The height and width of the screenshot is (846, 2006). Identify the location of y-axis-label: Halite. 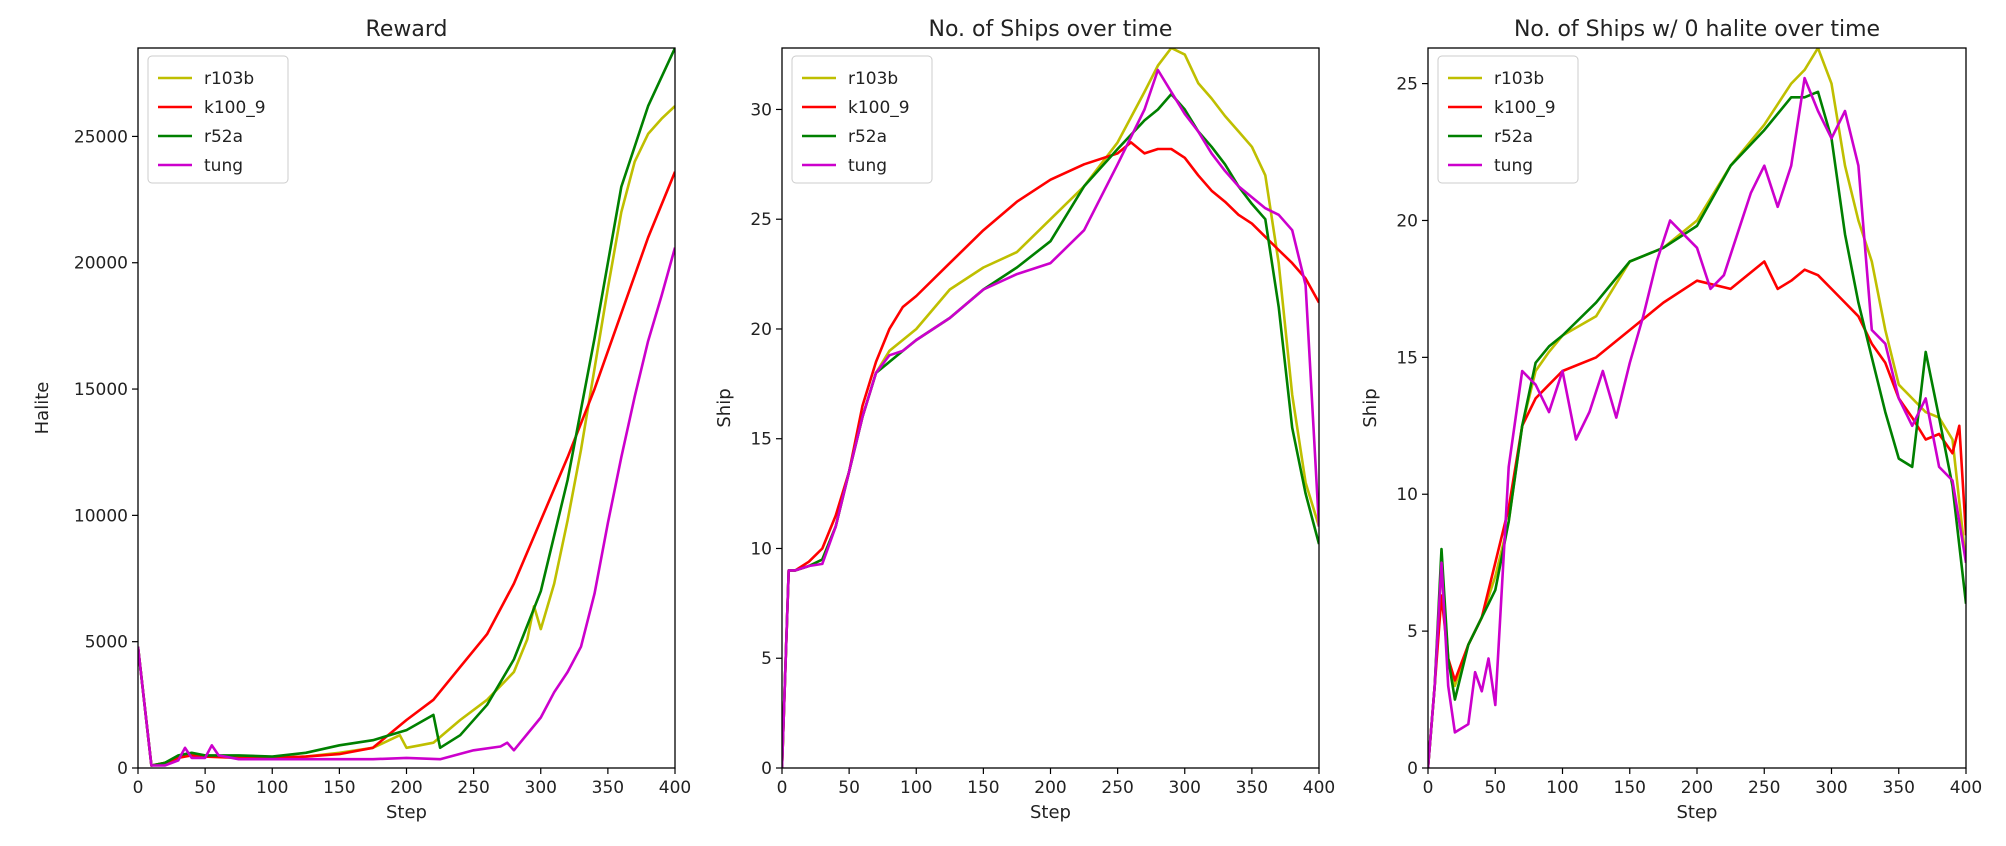
(42, 408).